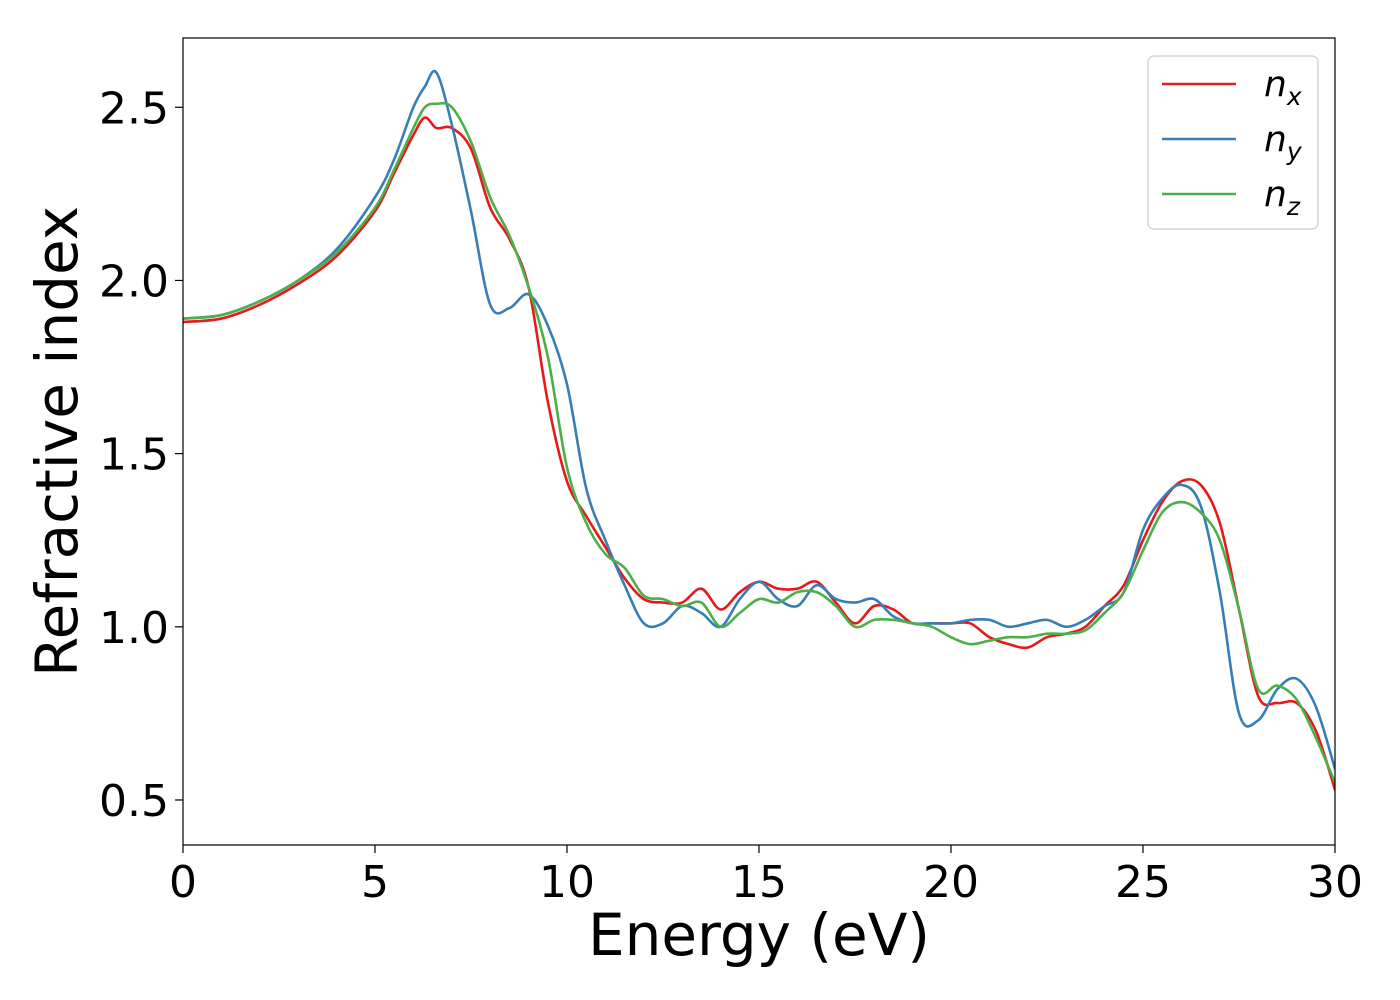 This screenshot has width=1400, height=1000. Describe the element at coordinates (134, 281) in the screenshot. I see `y-tick-label: 2.0` at that location.